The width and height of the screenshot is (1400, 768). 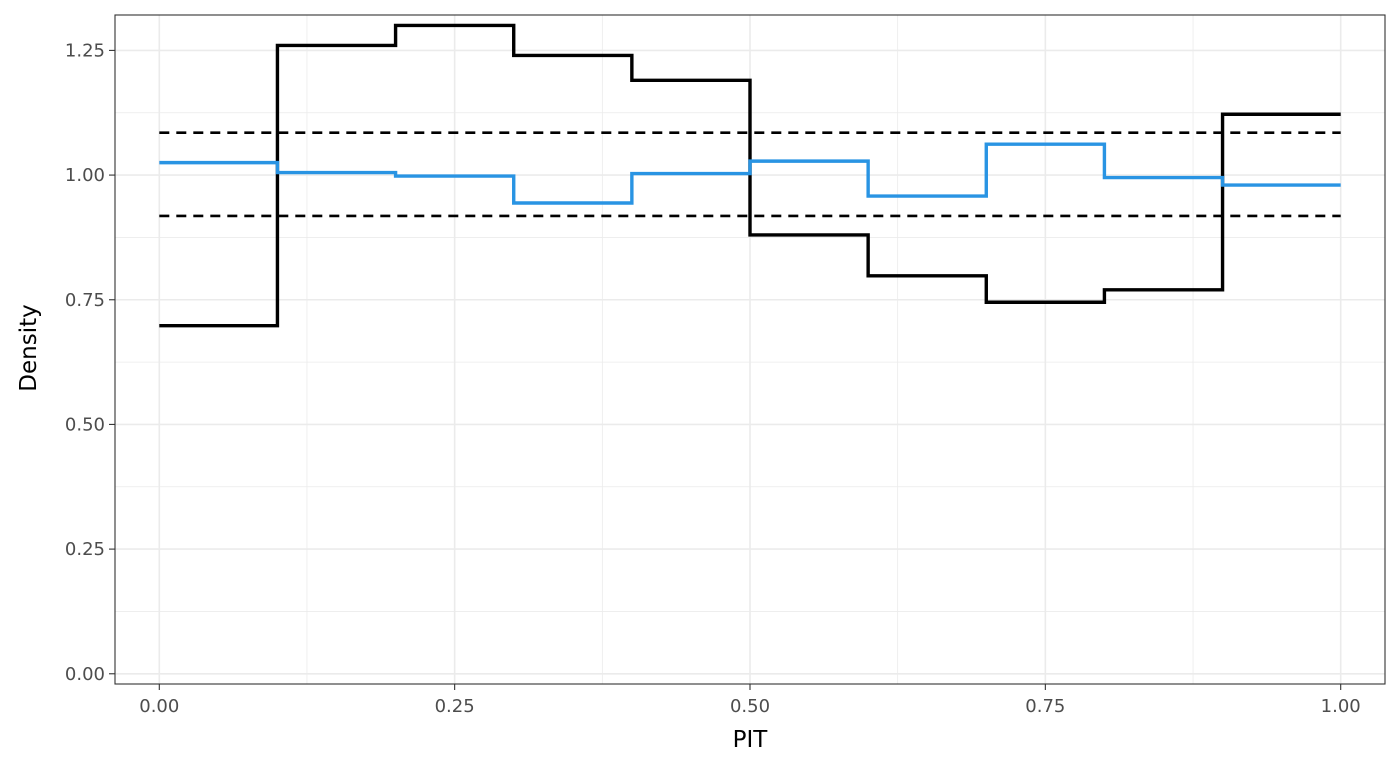 What do you see at coordinates (90, 362) in the screenshot?
I see `y-axis: 0.00 0.25 0.50 0.75 1.00 1.25` at bounding box center [90, 362].